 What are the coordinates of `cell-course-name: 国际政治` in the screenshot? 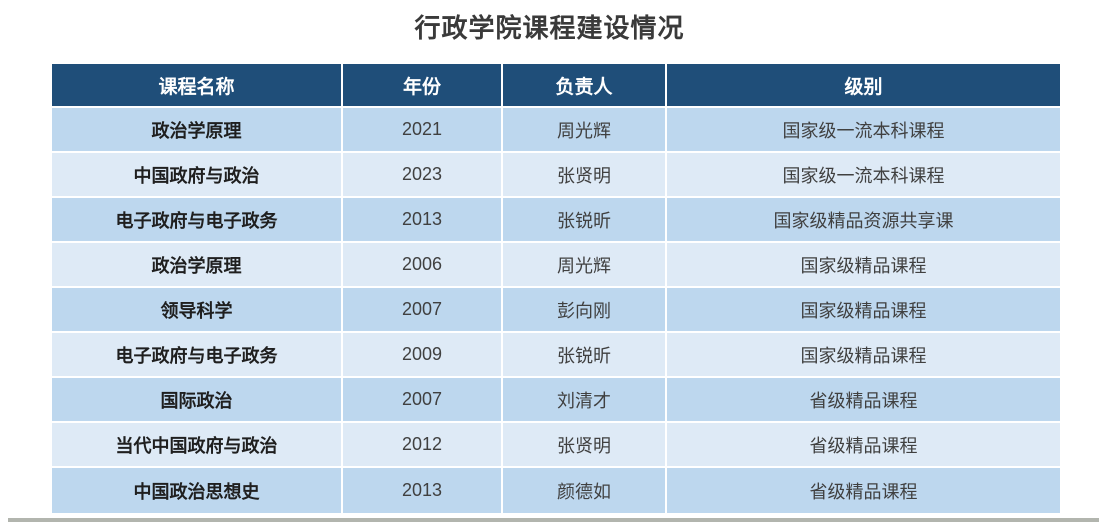 It's located at (197, 400).